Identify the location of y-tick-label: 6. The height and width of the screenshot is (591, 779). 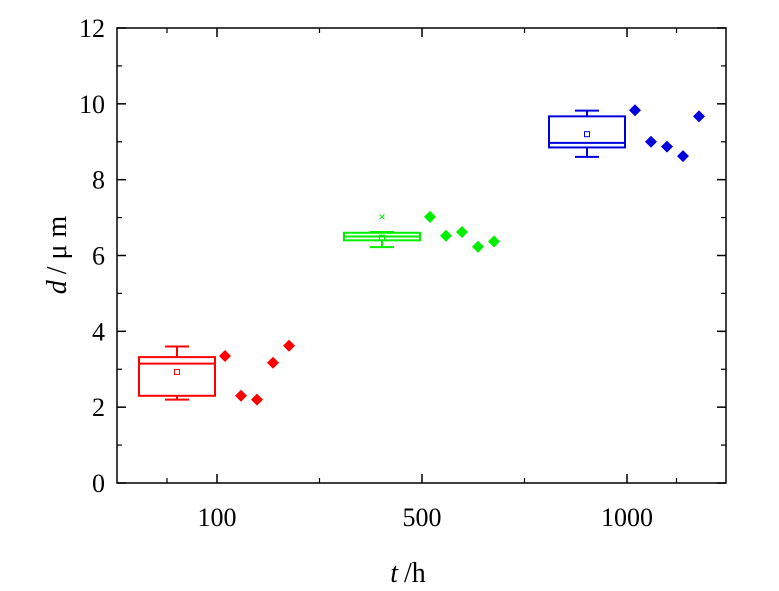
(98, 256).